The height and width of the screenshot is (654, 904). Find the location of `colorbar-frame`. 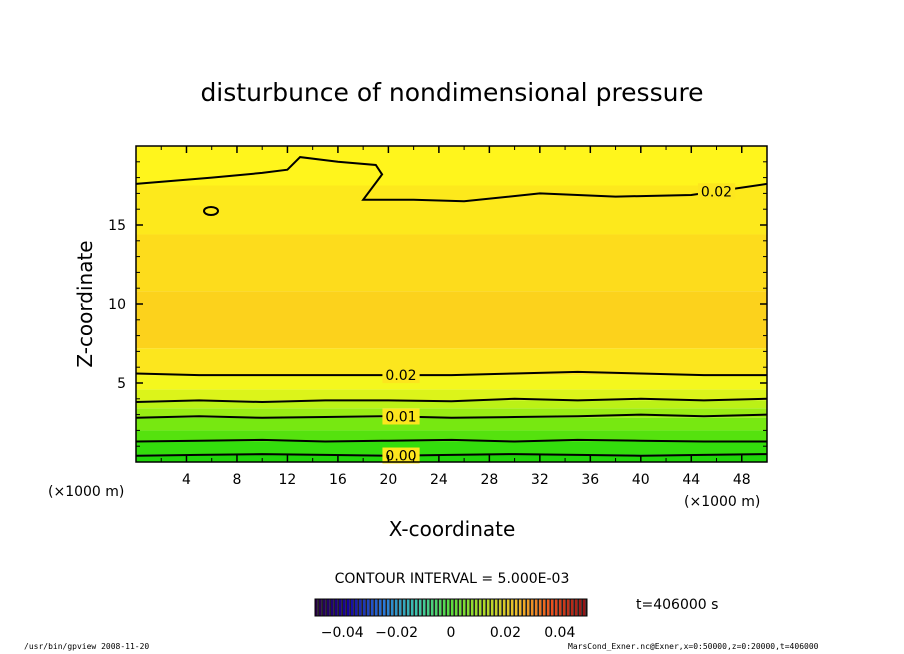

colorbar-frame is located at coordinates (451, 607).